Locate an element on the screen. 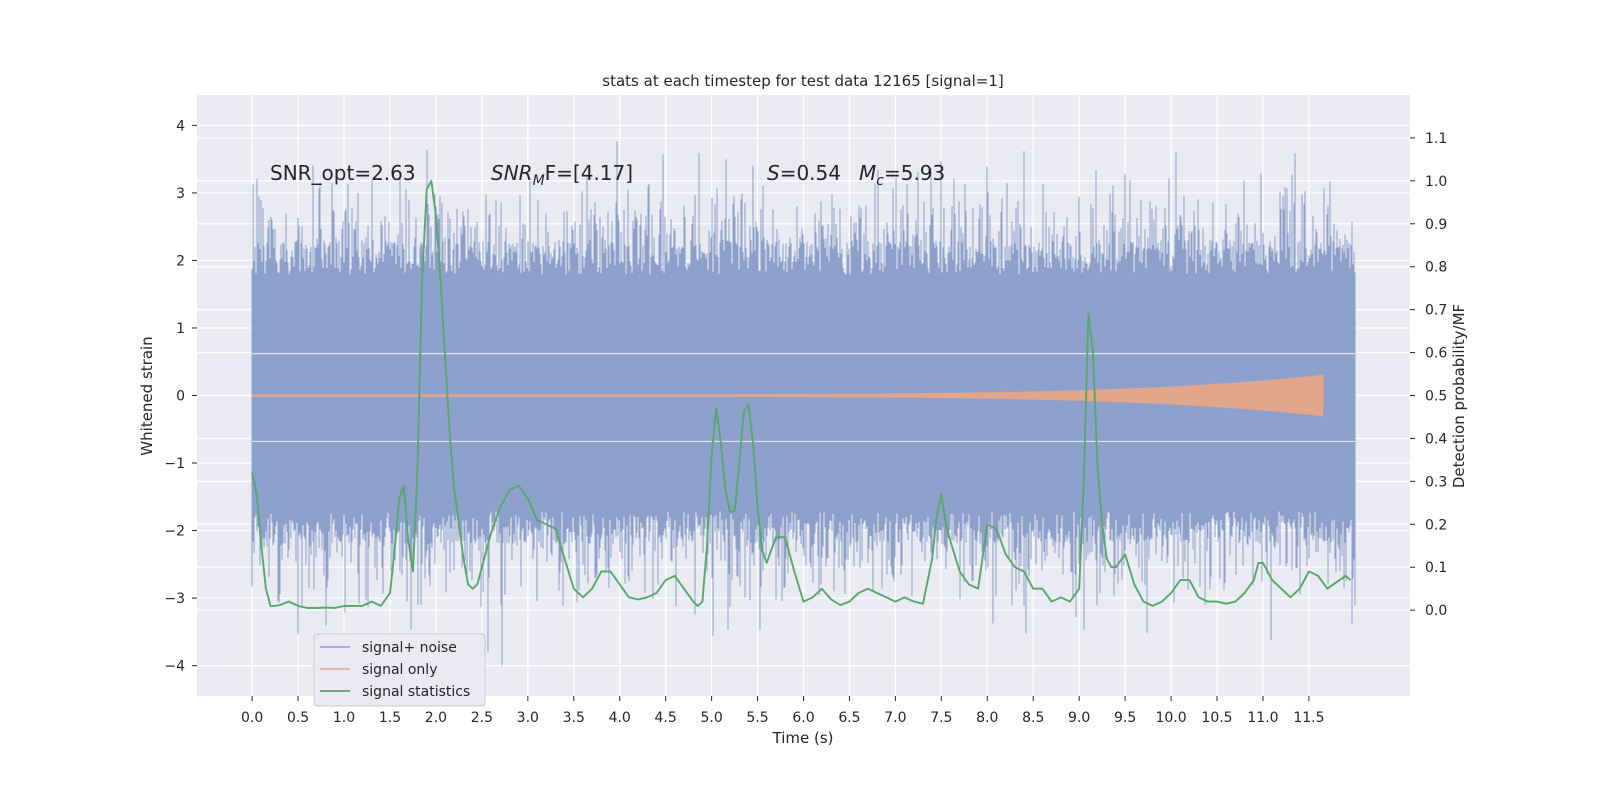 Image resolution: width=1600 pixels, height=800 pixels. x-tick-label: 1.0 is located at coordinates (344, 718).